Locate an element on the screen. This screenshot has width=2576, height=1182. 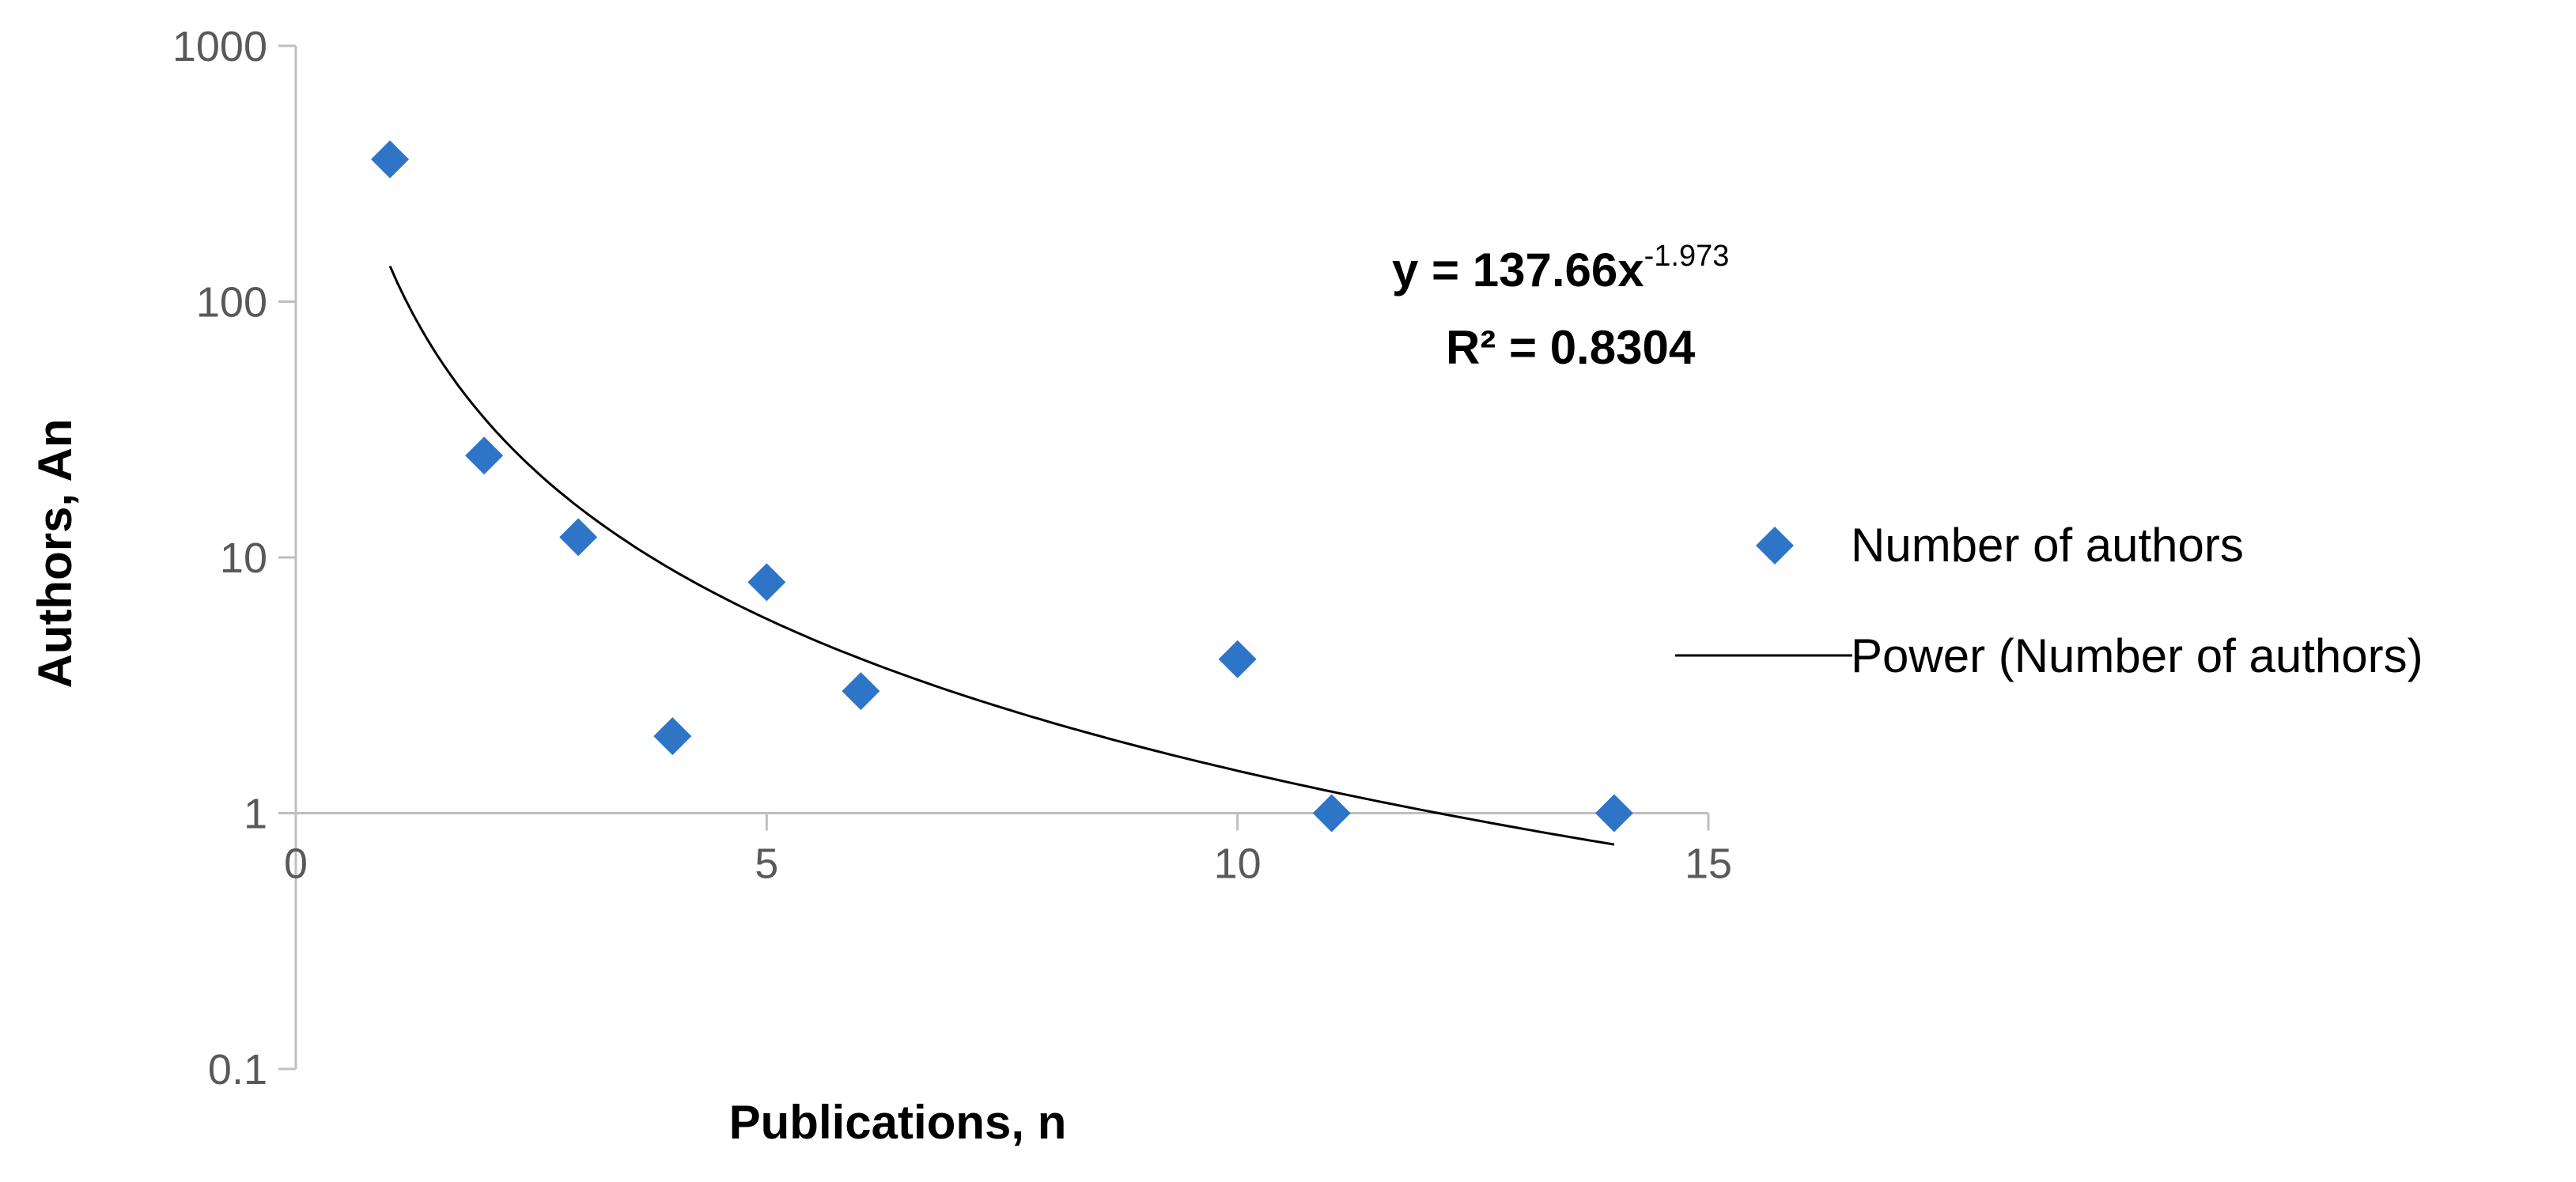
equation-base: y = 137.66x is located at coordinates (1518, 270).